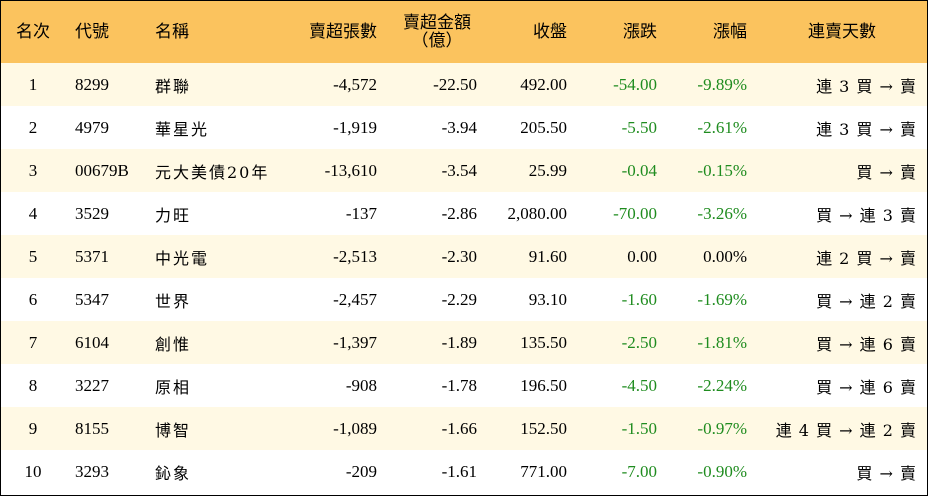  Describe the element at coordinates (547, 170) in the screenshot. I see `cell-close: 25.99` at that location.